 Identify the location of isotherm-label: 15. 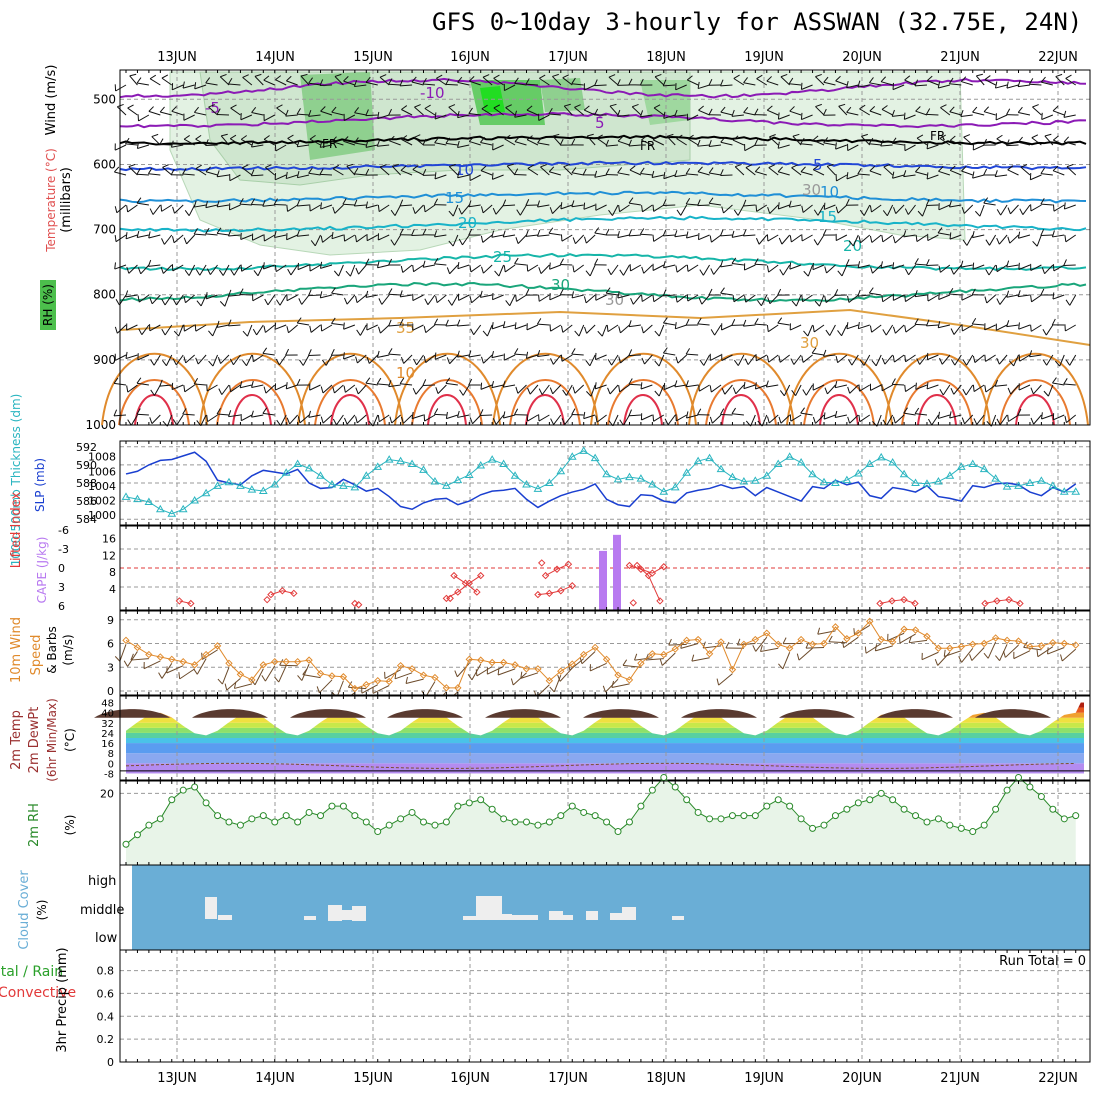
(454, 198).